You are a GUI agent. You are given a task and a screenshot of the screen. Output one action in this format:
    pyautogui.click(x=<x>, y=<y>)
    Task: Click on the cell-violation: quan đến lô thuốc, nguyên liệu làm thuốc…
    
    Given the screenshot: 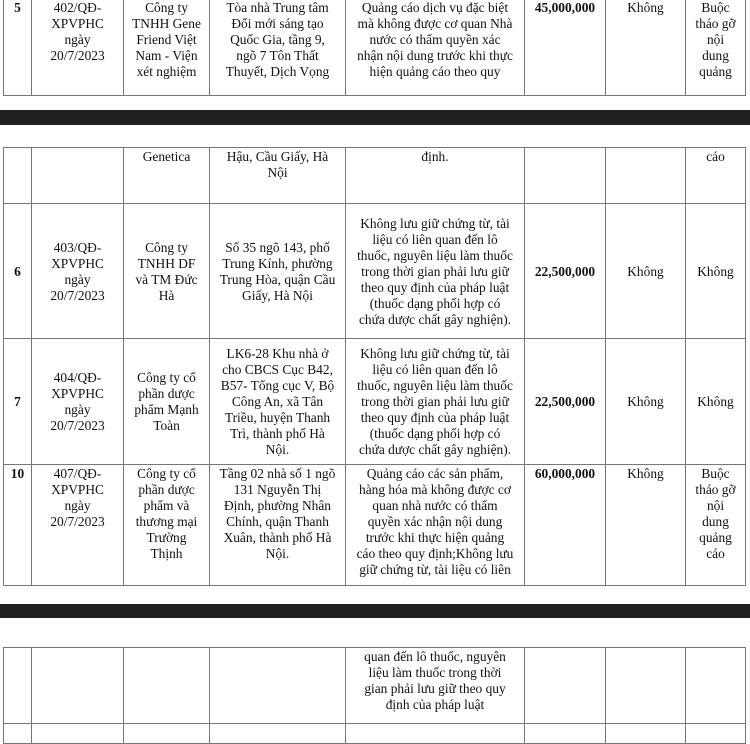 What is the action you would take?
    pyautogui.click(x=435, y=685)
    